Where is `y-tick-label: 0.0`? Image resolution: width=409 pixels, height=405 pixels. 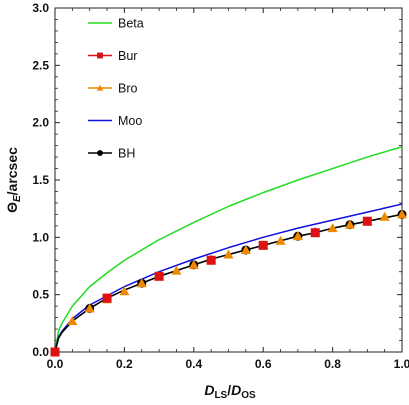
y-tick-label: 0.0 is located at coordinates (40, 352).